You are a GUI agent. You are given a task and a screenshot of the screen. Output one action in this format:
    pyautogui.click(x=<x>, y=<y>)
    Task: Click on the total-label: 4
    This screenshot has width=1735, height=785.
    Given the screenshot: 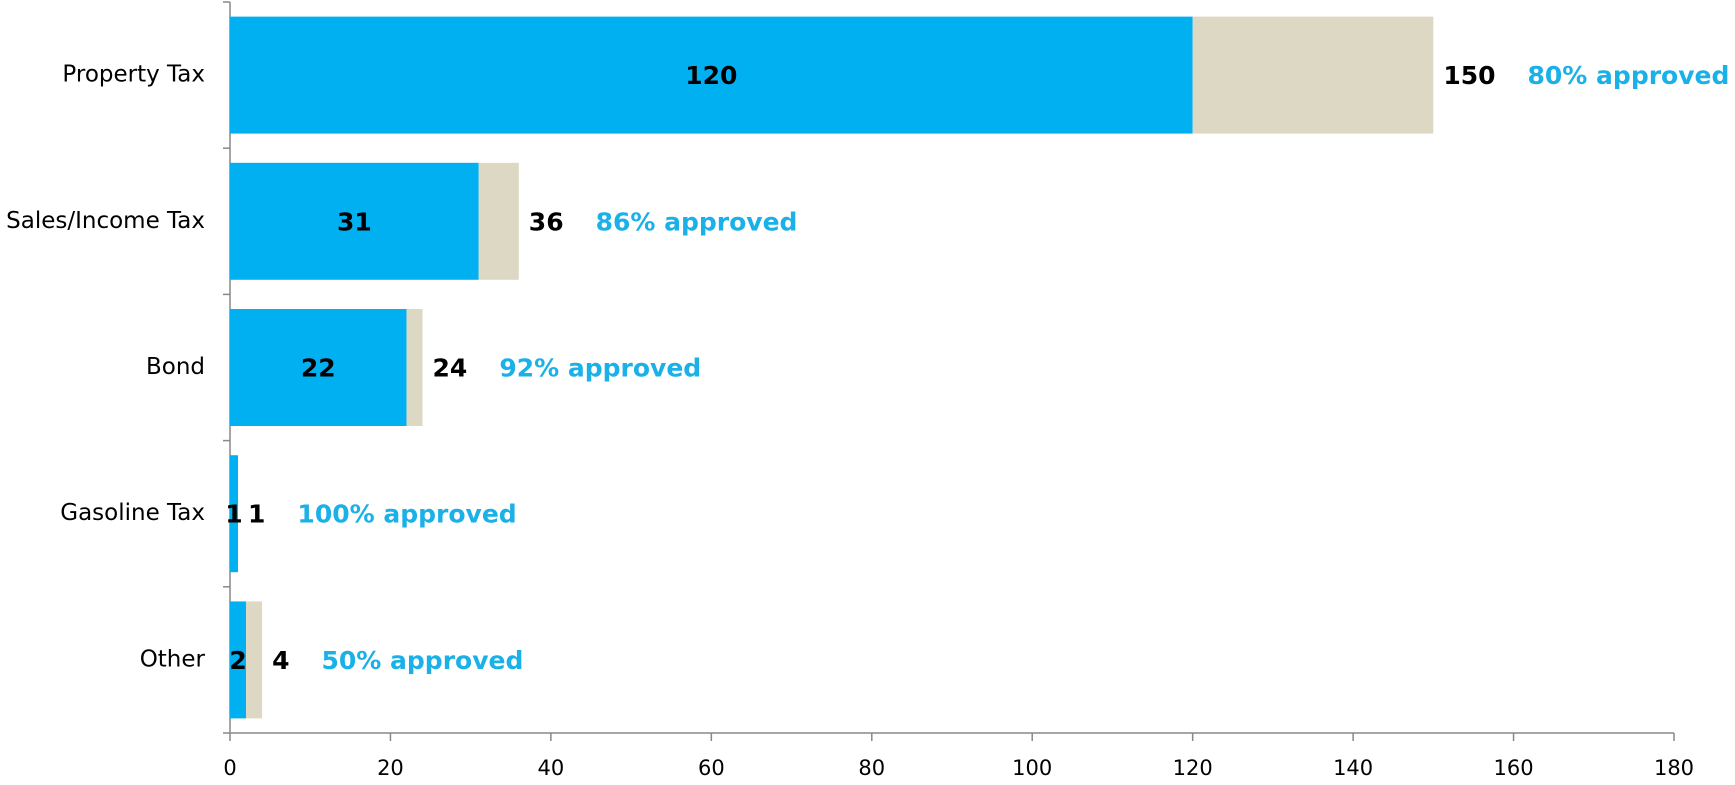 What is the action you would take?
    pyautogui.click(x=280, y=660)
    